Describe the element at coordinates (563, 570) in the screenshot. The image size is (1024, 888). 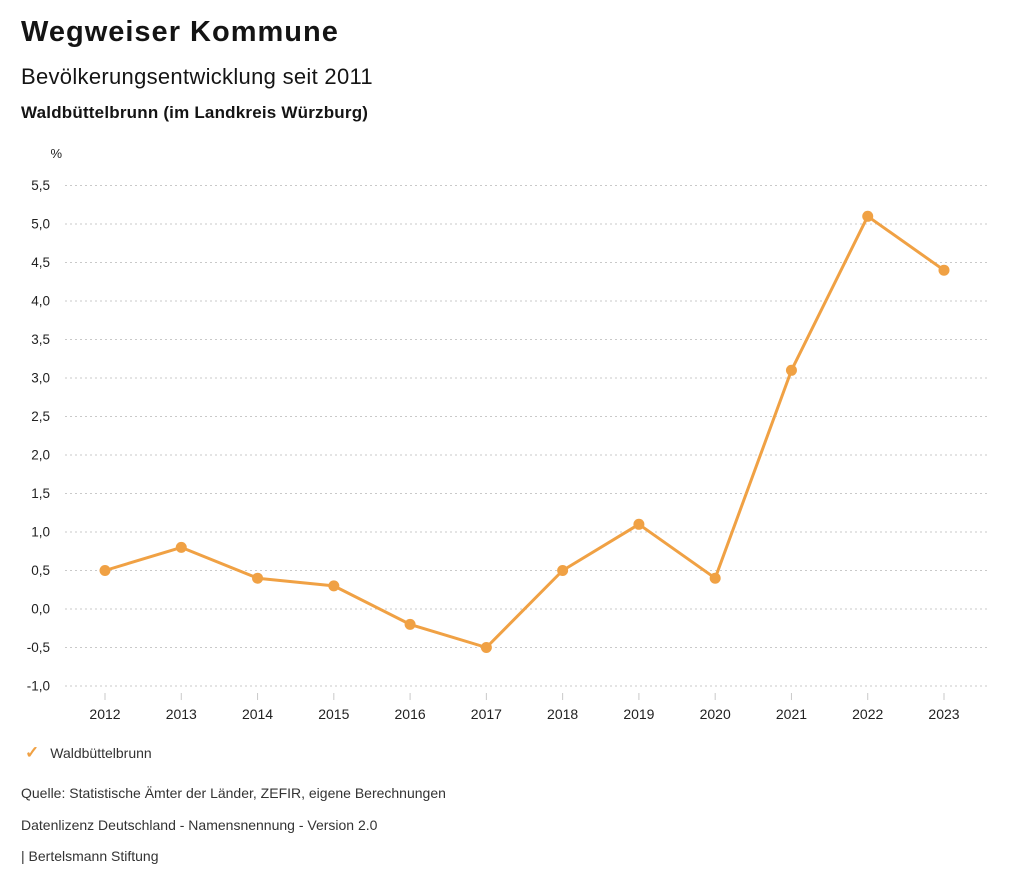
I see `data-point-2018` at that location.